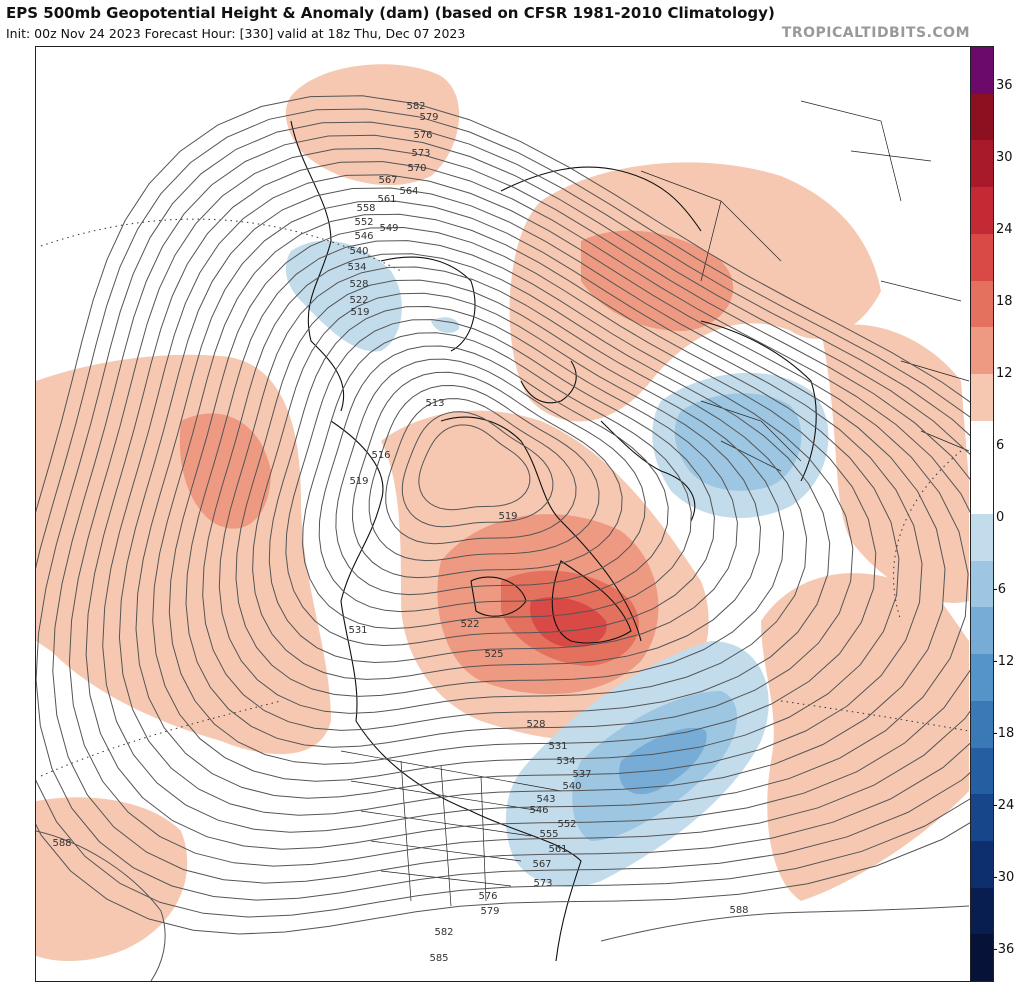 The image size is (1024, 1000). I want to click on colorbar-tick-label: -6, so click(999, 589).